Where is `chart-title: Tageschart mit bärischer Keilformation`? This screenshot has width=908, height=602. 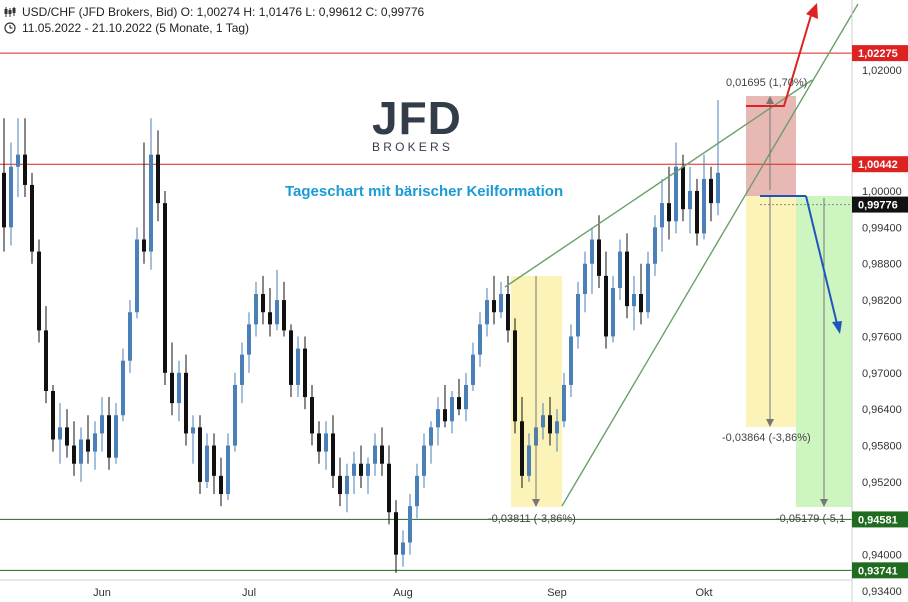
chart-title: Tageschart mit bärischer Keilformation is located at coordinates (424, 191).